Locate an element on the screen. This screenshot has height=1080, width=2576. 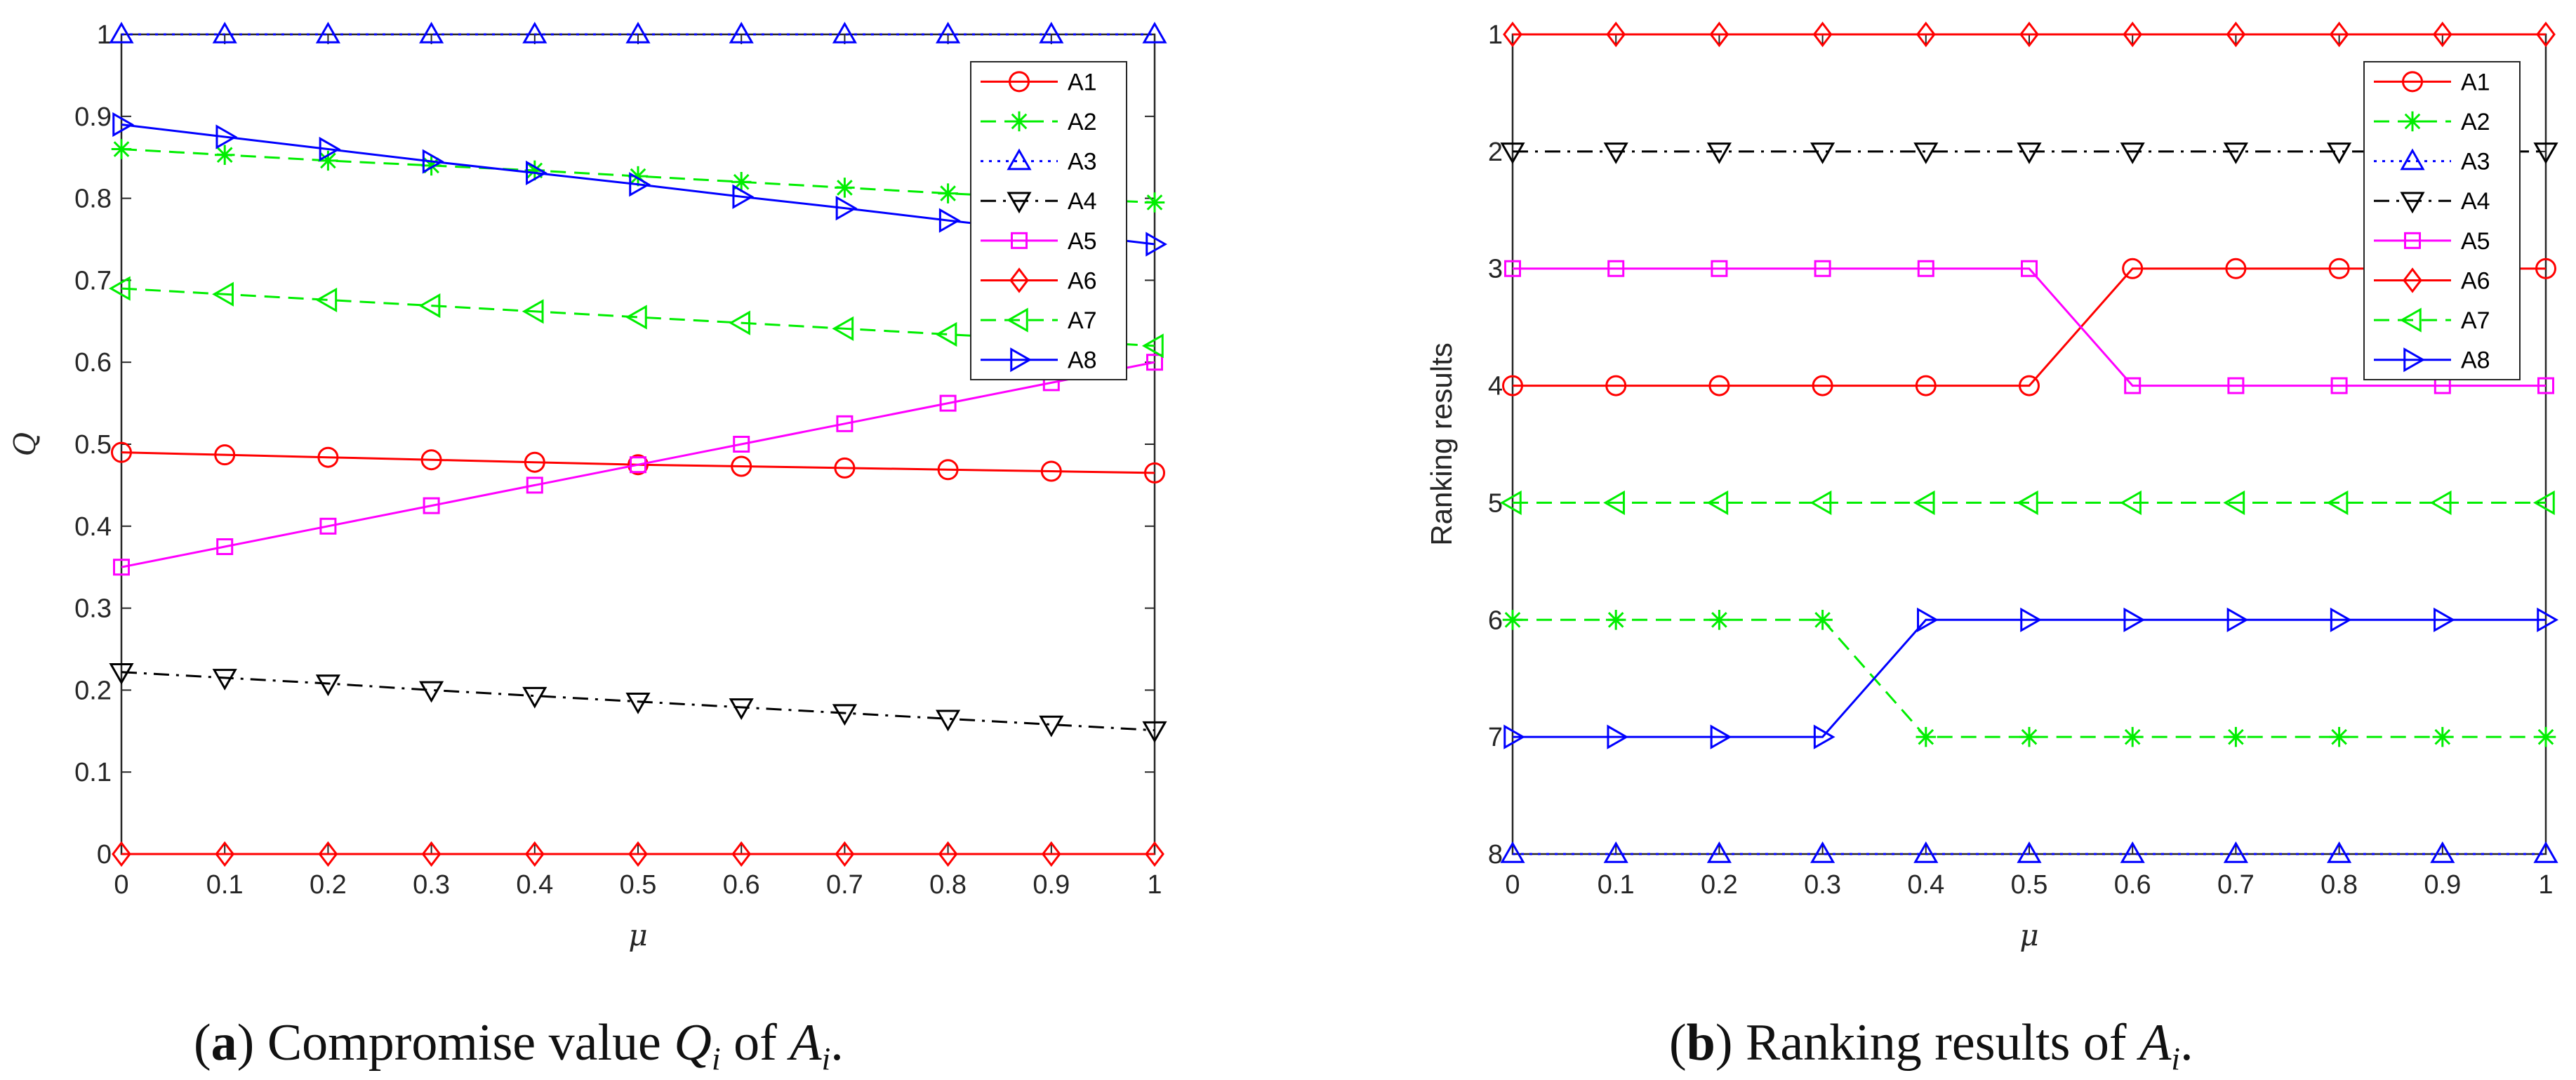
caption-a-symbol-q: Q is located at coordinates (692, 1043).